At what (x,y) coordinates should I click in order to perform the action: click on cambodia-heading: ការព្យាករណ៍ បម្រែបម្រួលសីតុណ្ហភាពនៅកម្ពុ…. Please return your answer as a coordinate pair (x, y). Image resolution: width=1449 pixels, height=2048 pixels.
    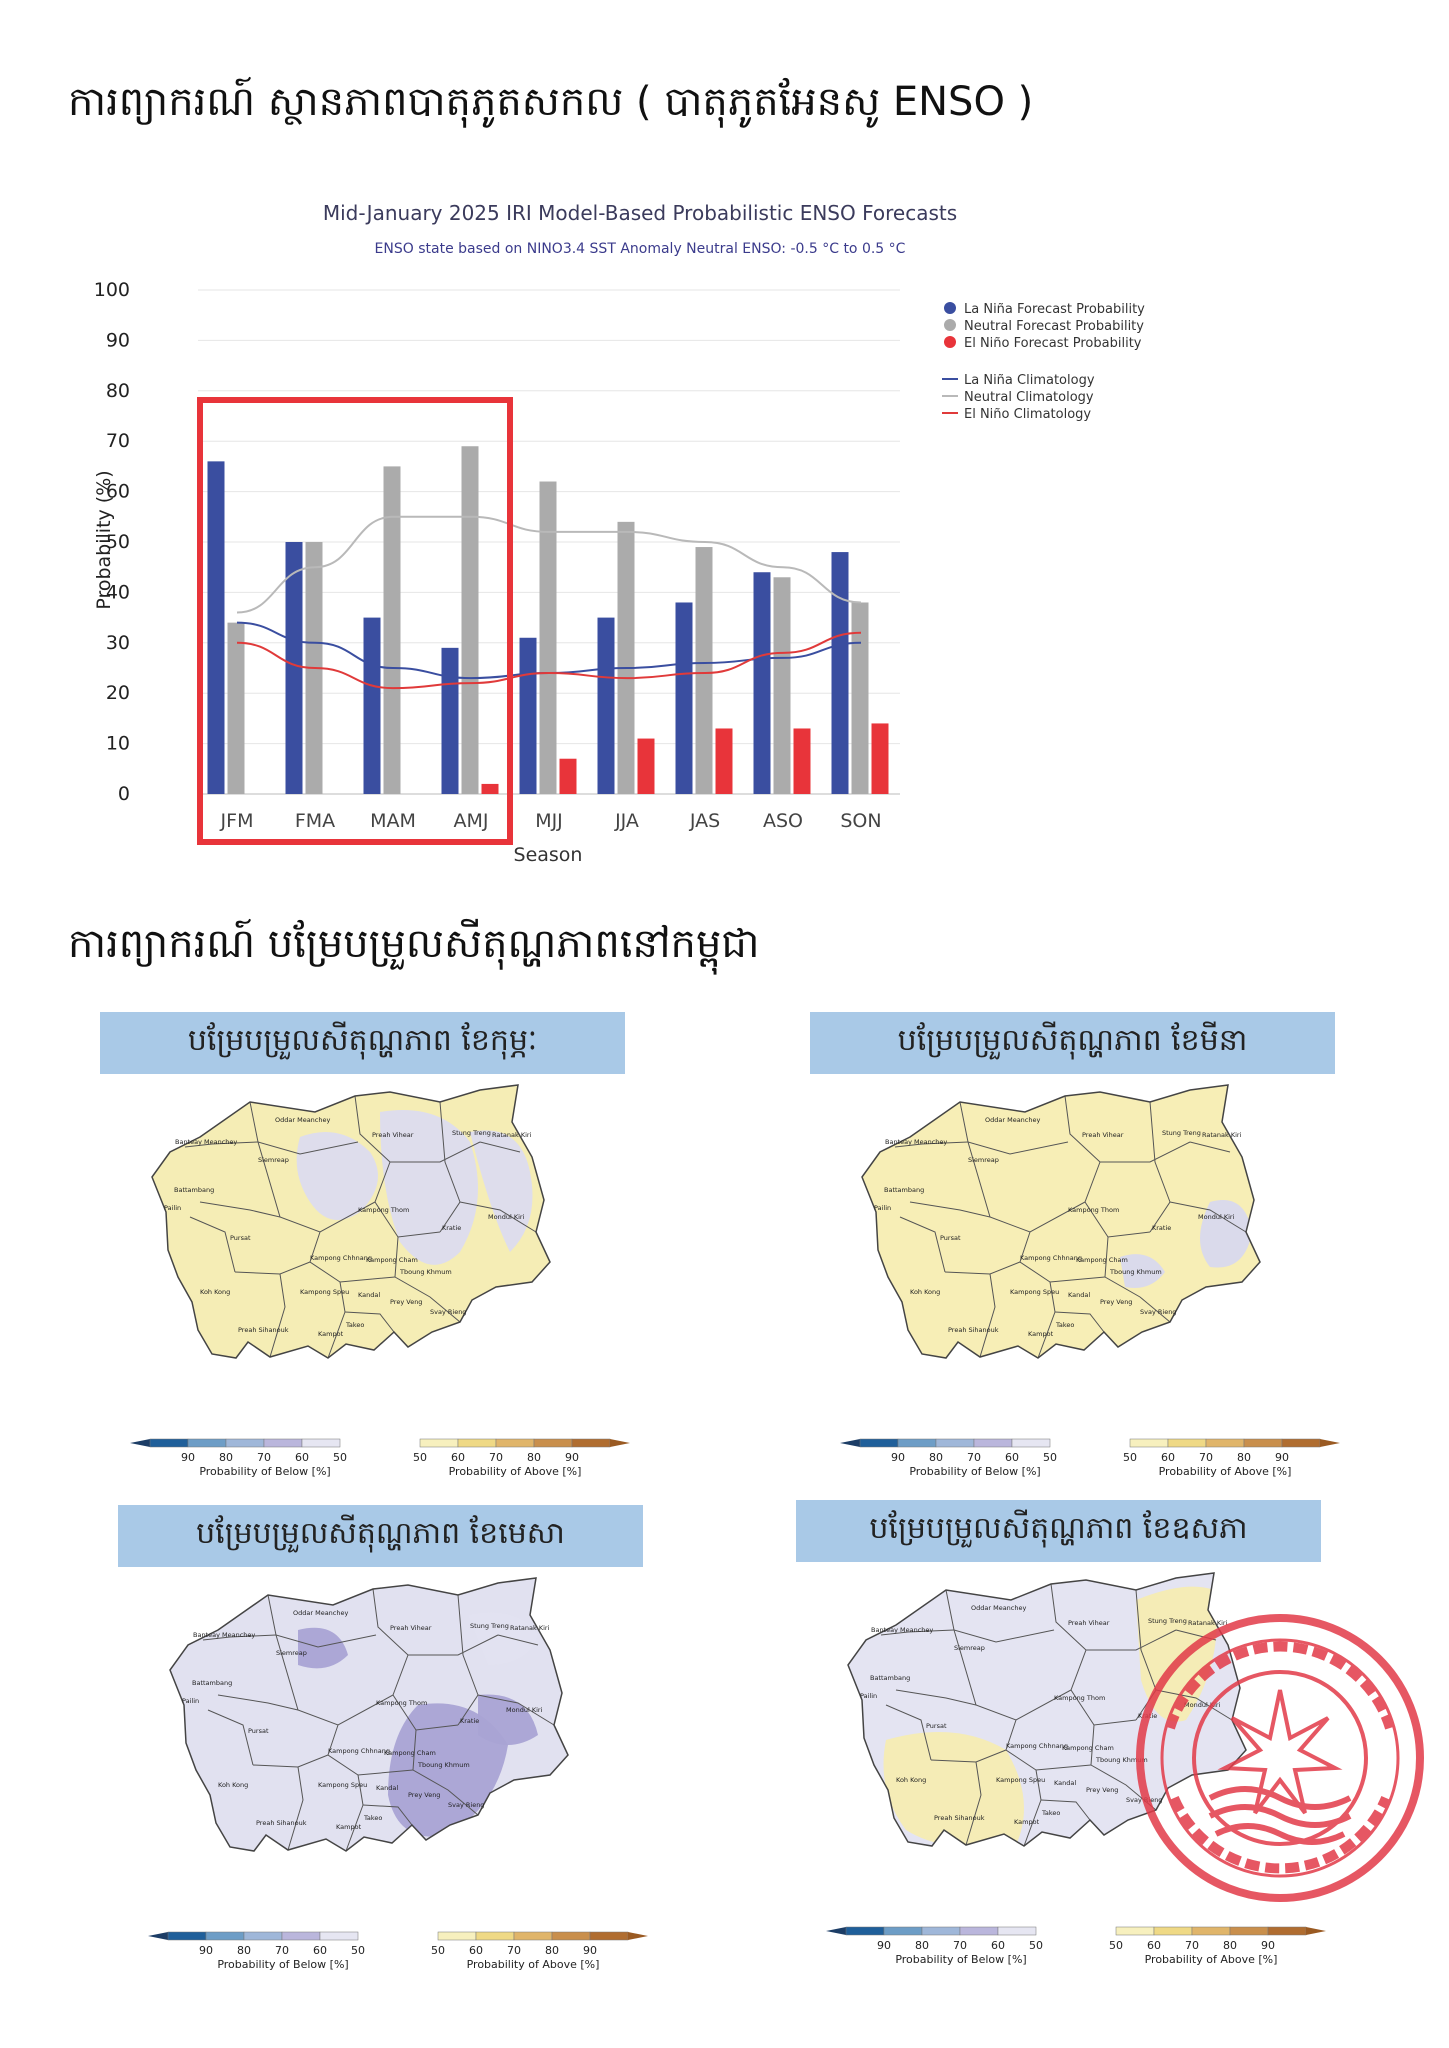
    Looking at the image, I should click on (414, 944).